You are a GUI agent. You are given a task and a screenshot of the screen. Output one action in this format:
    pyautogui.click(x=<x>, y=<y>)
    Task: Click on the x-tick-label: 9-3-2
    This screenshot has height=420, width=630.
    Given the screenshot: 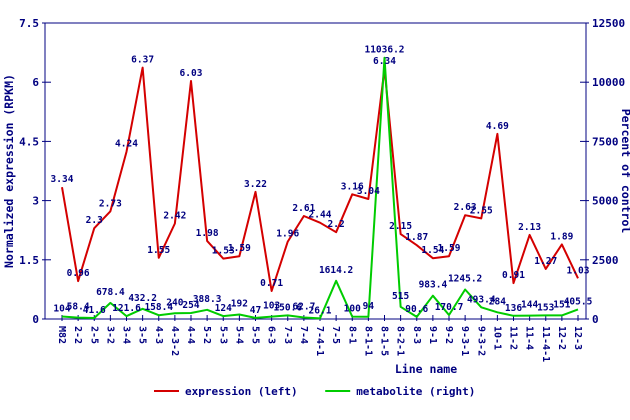 What is the action you would take?
    pyautogui.click(x=480, y=341)
    